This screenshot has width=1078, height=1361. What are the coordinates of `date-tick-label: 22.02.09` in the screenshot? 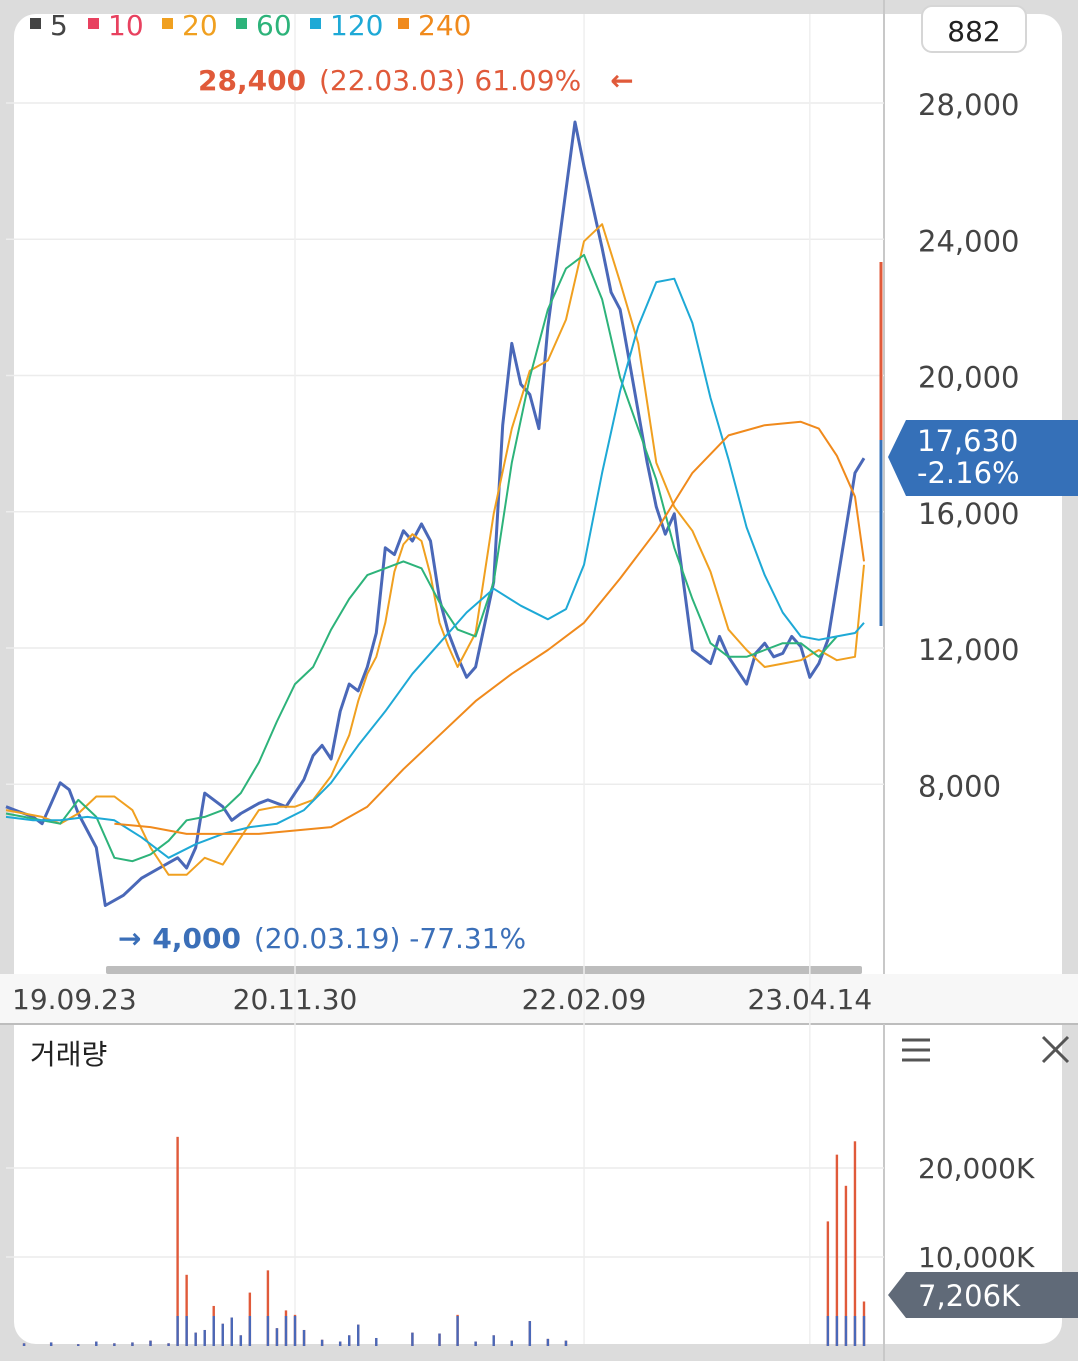 It's located at (584, 999).